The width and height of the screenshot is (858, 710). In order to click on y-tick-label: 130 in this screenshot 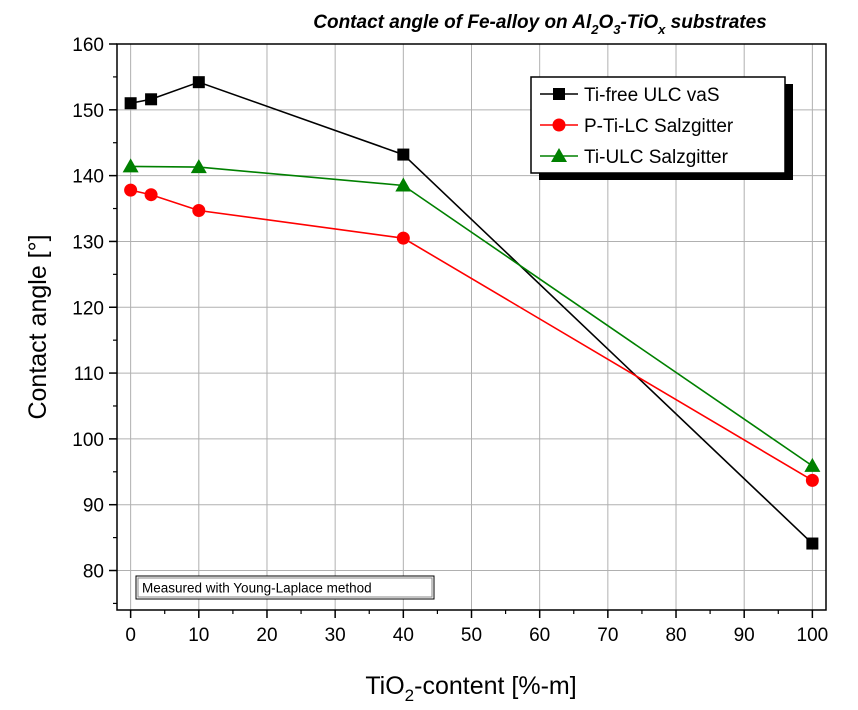, I will do `click(88, 242)`.